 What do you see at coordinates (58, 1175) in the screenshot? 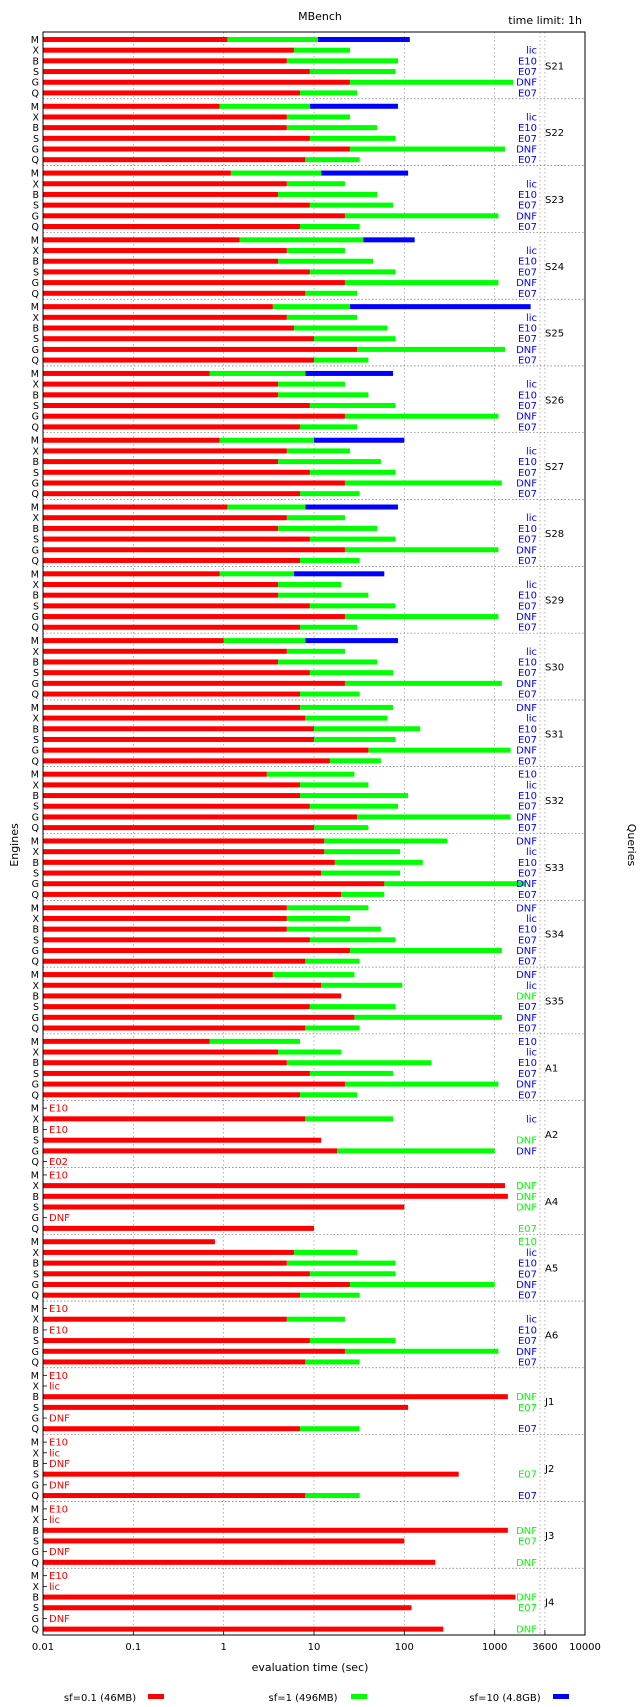
I see `status-label-red: E10` at bounding box center [58, 1175].